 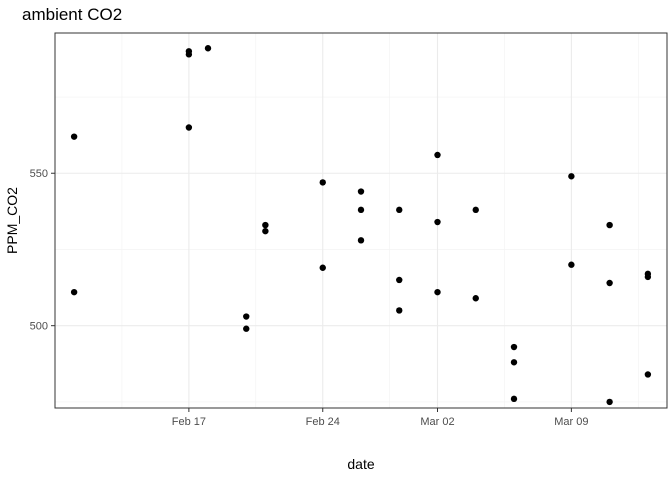 What do you see at coordinates (189, 422) in the screenshot?
I see `x-tick-label: Feb 17` at bounding box center [189, 422].